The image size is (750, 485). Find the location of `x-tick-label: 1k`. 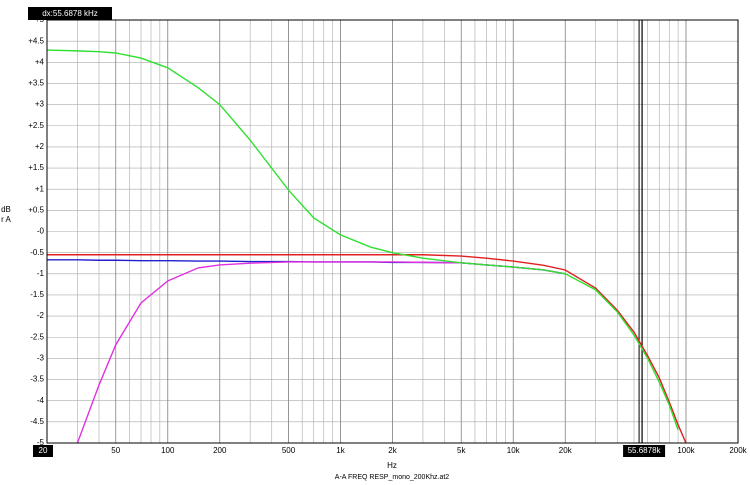

x-tick-label: 1k is located at coordinates (340, 450).